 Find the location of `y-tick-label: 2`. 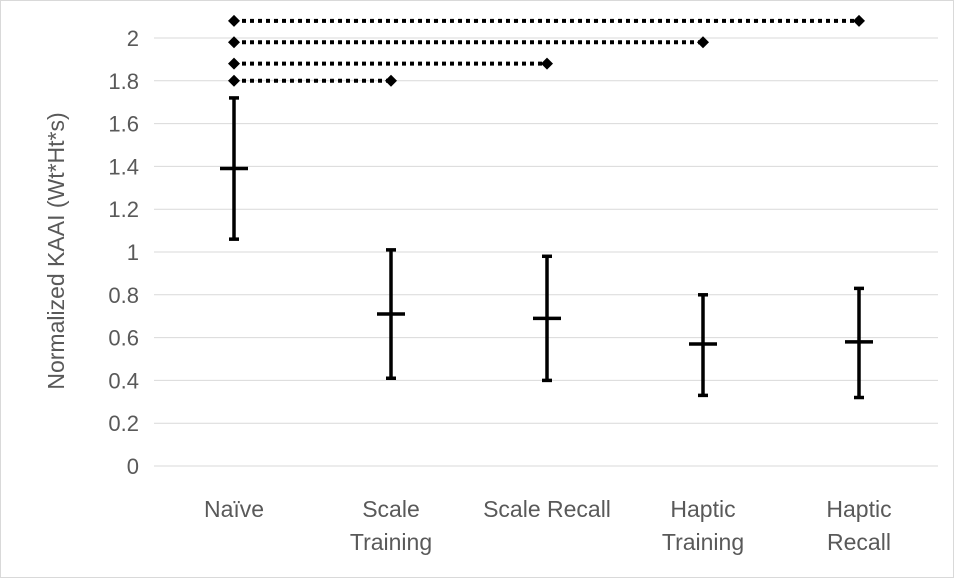

y-tick-label: 2 is located at coordinates (133, 38).